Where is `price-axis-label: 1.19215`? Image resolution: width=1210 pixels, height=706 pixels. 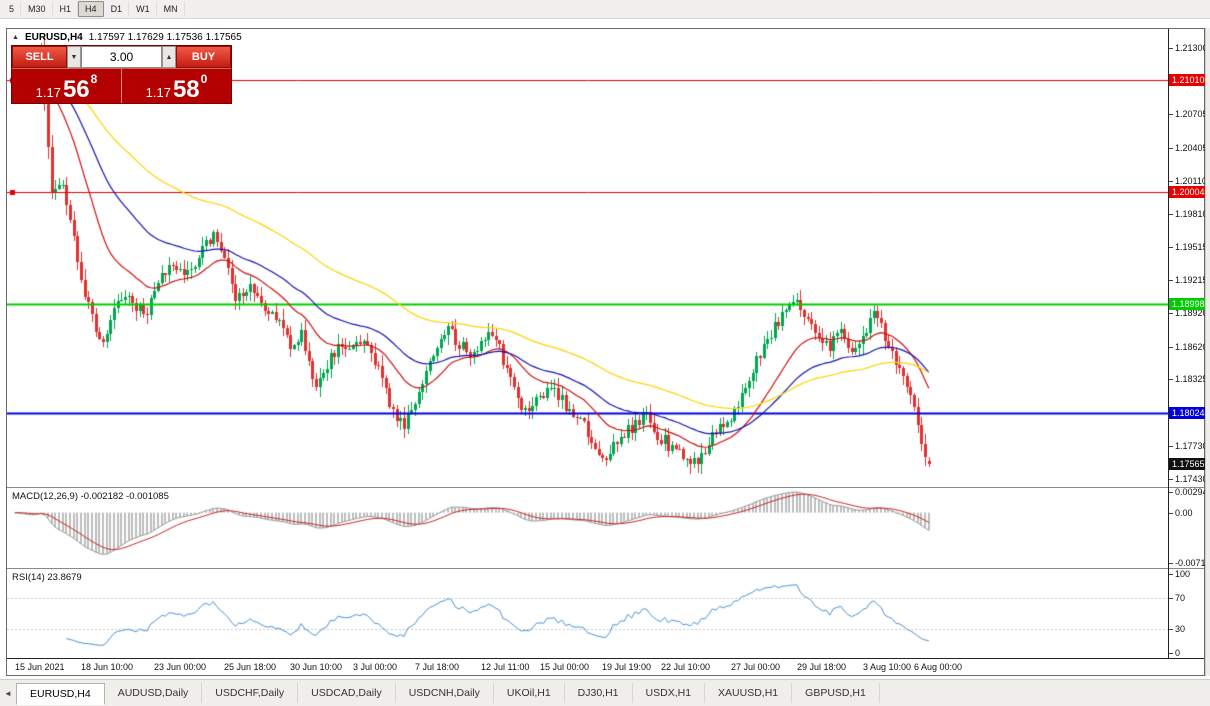 price-axis-label: 1.19215 is located at coordinates (1191, 280).